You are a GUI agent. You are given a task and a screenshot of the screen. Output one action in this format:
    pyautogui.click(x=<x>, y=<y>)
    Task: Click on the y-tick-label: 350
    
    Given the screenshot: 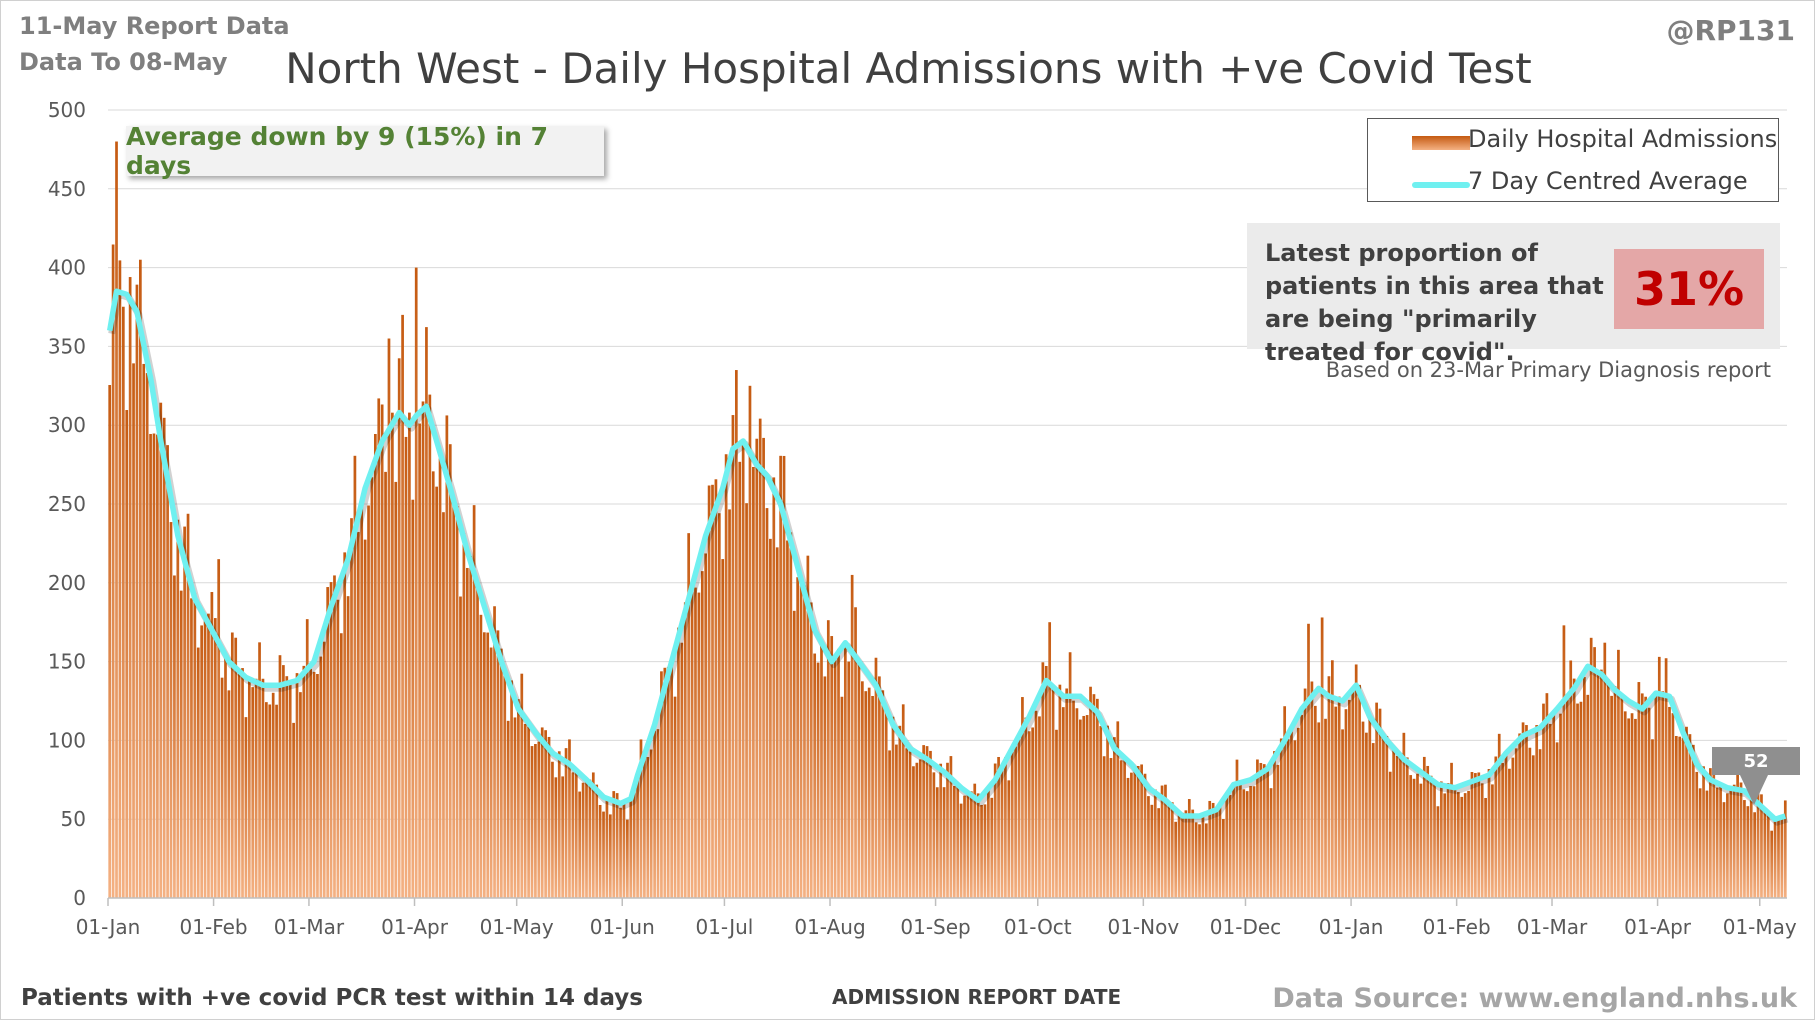 What is the action you would take?
    pyautogui.click(x=67, y=346)
    